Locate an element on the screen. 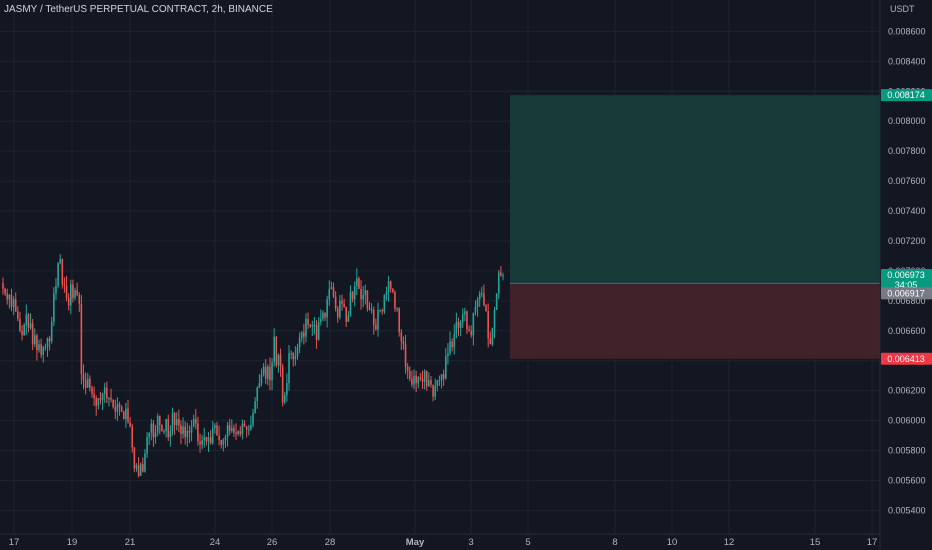 Image resolution: width=932 pixels, height=550 pixels. entry-price-label-text: 0.006917 is located at coordinates (906, 293).